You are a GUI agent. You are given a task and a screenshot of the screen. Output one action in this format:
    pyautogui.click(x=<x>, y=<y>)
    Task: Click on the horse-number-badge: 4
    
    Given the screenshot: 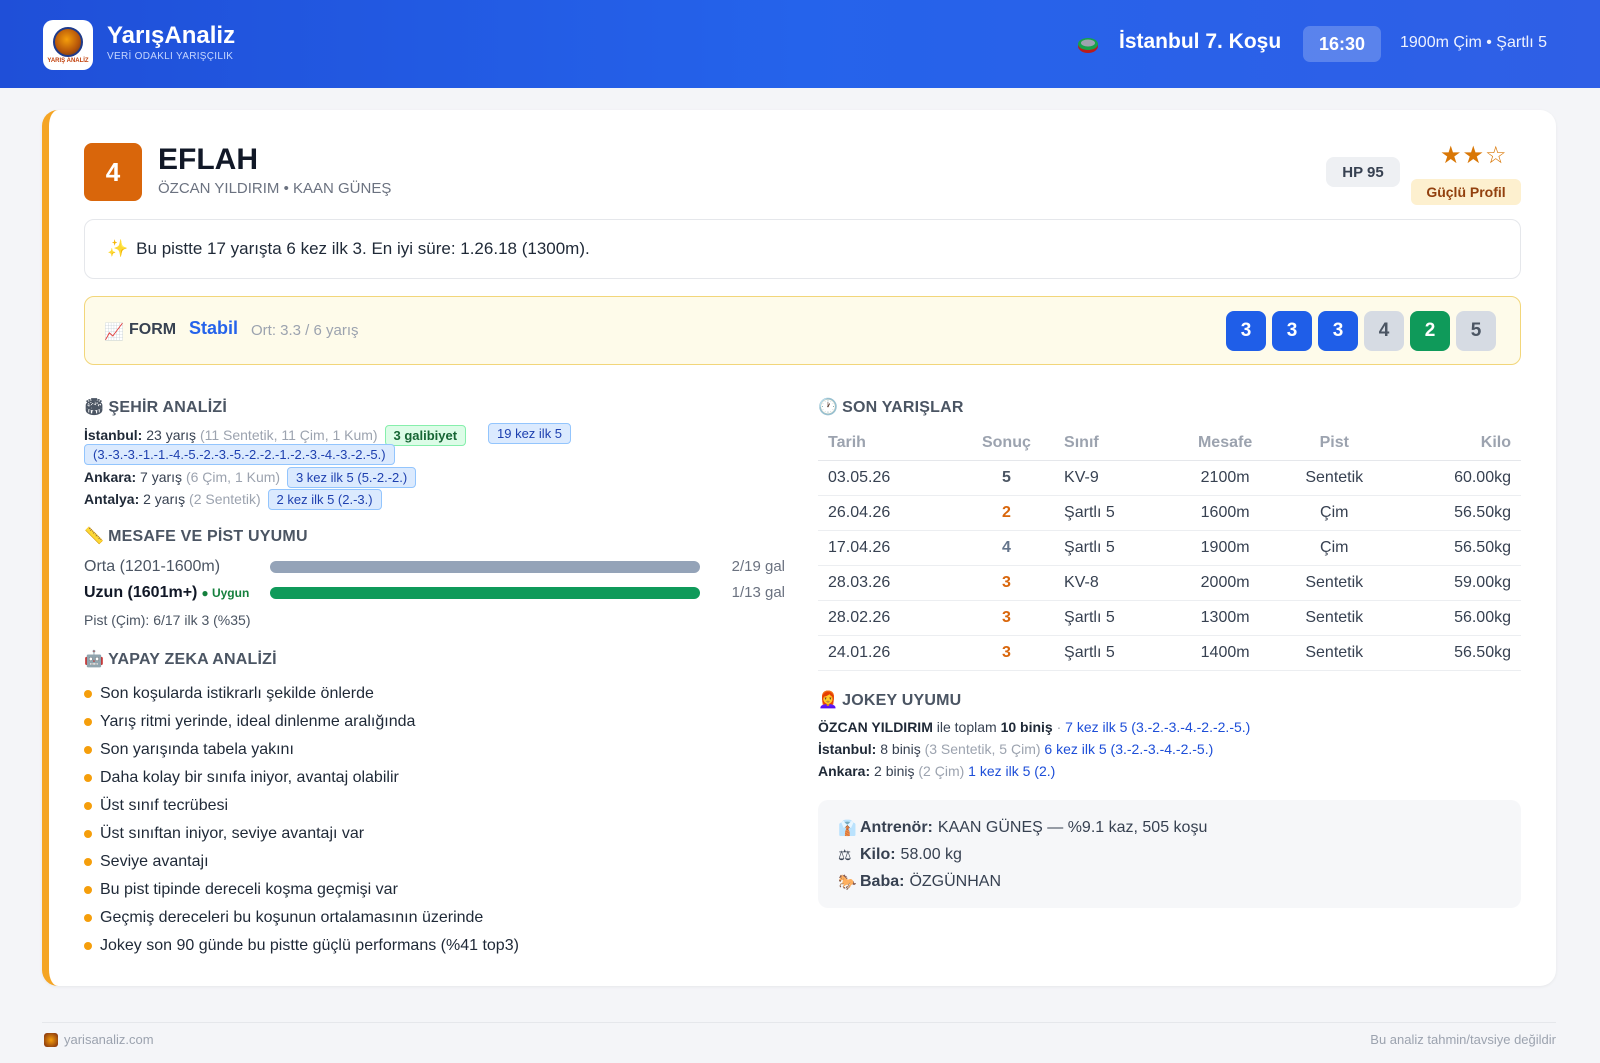 What is the action you would take?
    pyautogui.click(x=113, y=172)
    